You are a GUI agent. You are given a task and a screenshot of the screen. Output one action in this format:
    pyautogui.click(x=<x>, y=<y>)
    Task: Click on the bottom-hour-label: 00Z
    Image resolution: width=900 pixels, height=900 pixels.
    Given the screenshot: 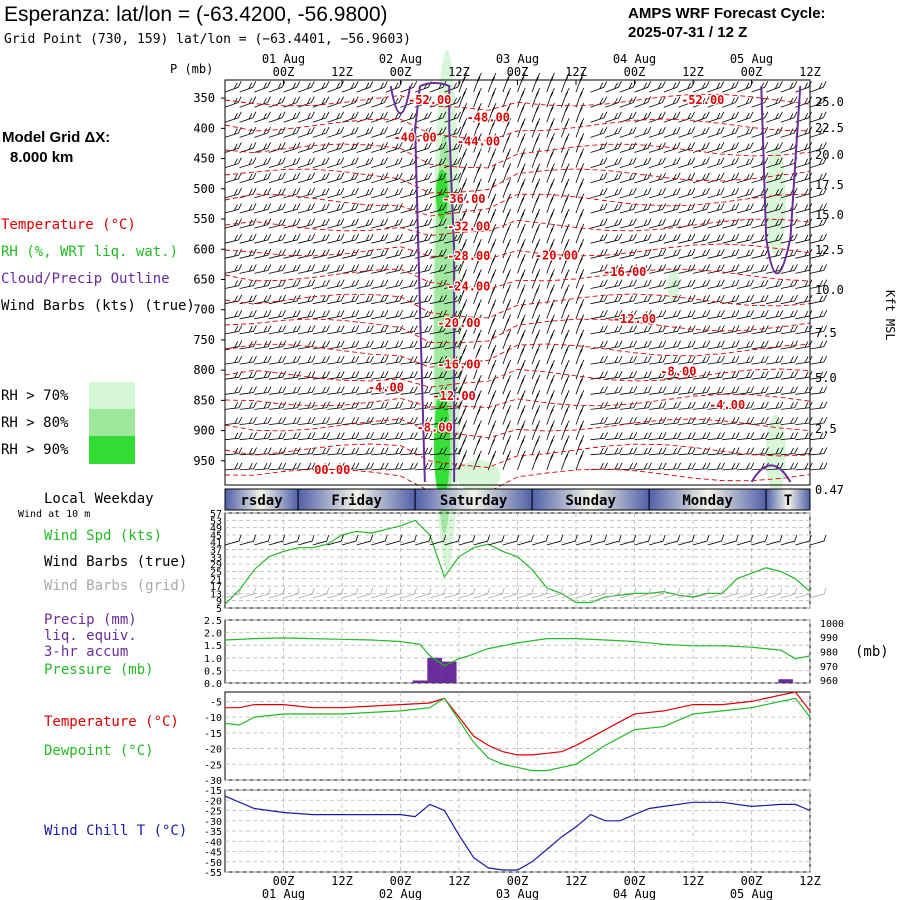 What is the action you would take?
    pyautogui.click(x=752, y=881)
    